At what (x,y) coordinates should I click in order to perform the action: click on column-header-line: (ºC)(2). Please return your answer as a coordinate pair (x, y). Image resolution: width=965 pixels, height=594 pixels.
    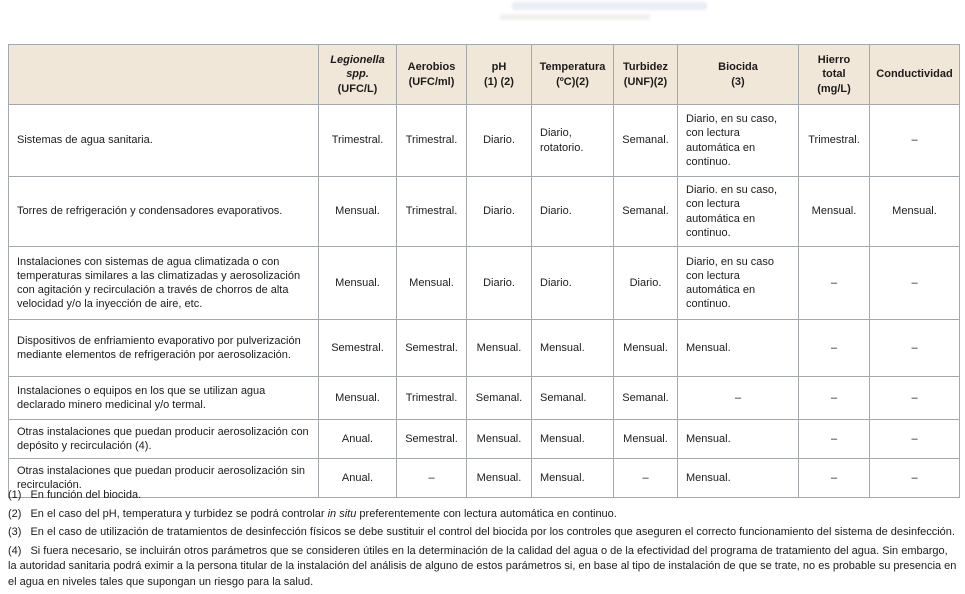
    Looking at the image, I should click on (572, 81).